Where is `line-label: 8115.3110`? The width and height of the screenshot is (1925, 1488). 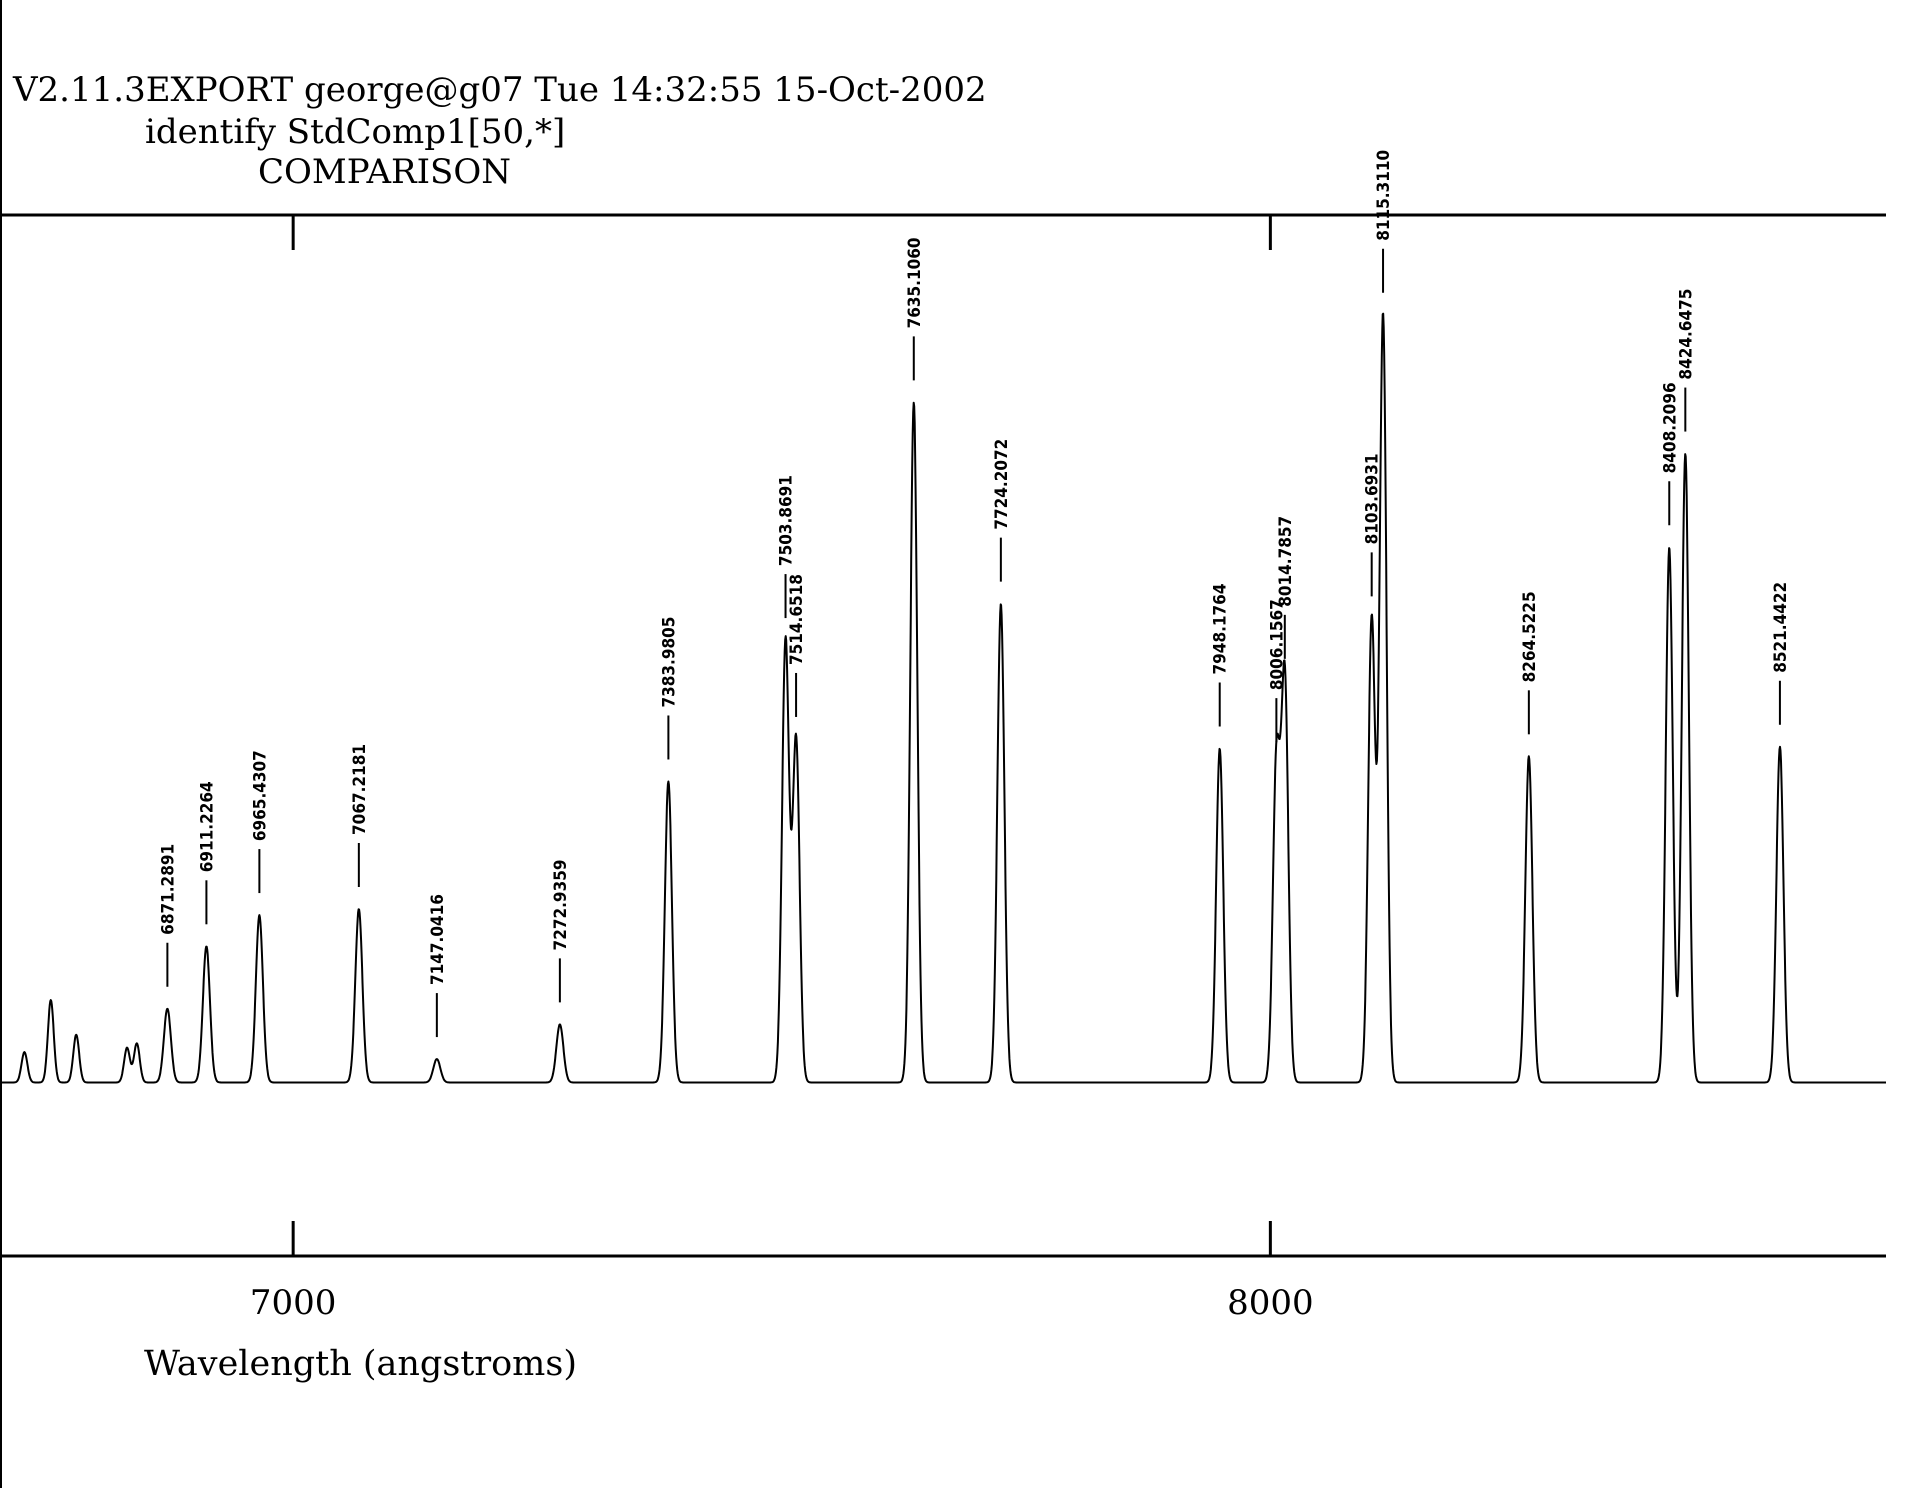
line-label: 8115.3110 is located at coordinates (1384, 195).